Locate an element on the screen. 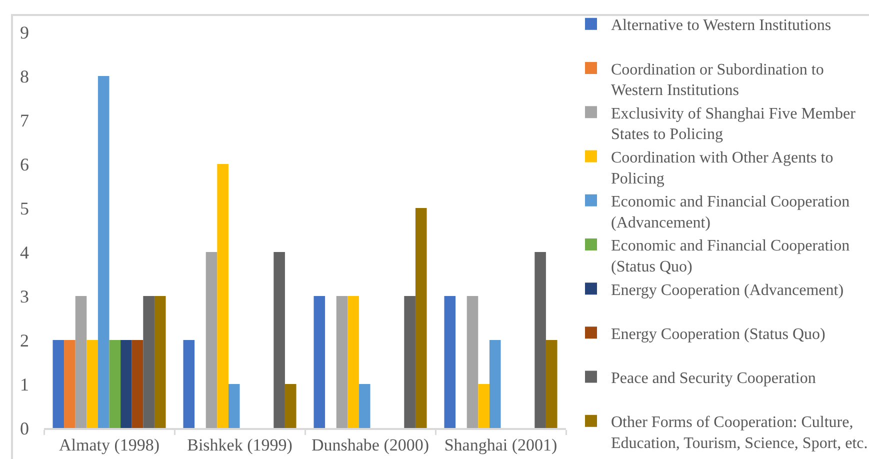 This screenshot has height=459, width=869. y-tick-label: 3 is located at coordinates (24, 296).